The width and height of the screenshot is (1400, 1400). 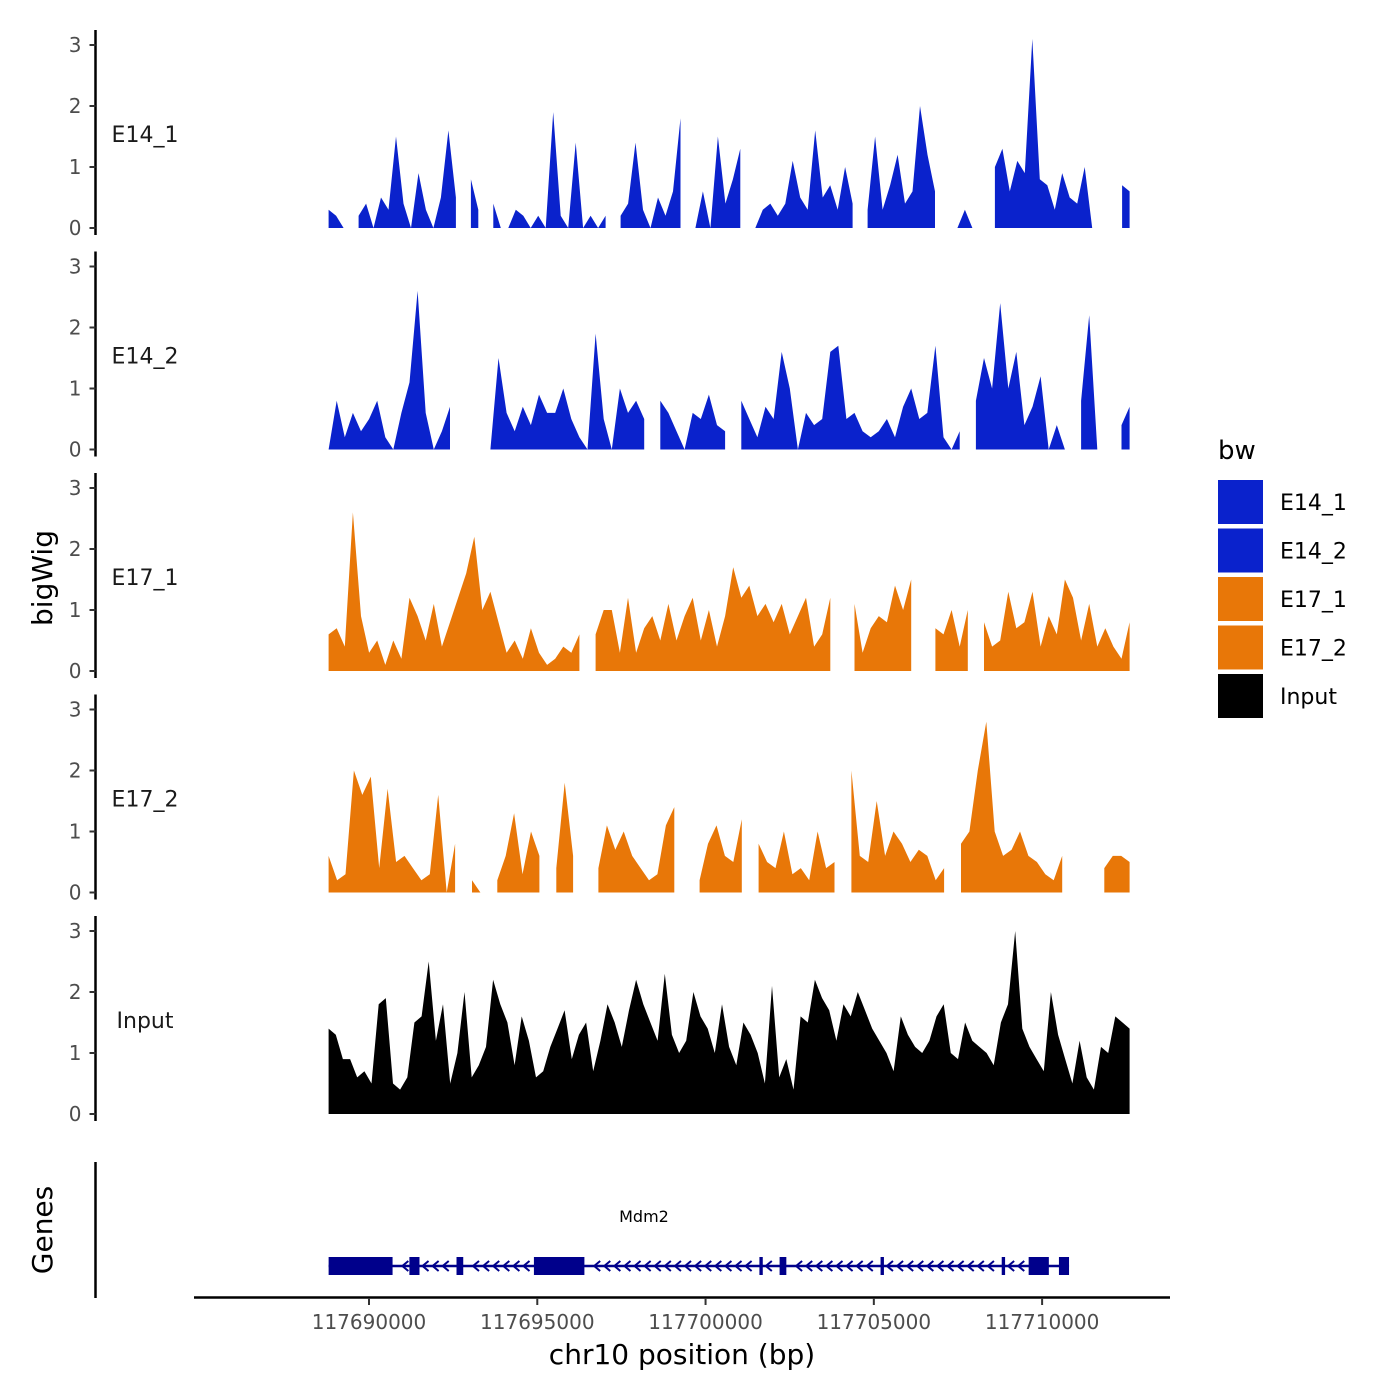 What do you see at coordinates (729, 1022) in the screenshot?
I see `signal-area-Input` at bounding box center [729, 1022].